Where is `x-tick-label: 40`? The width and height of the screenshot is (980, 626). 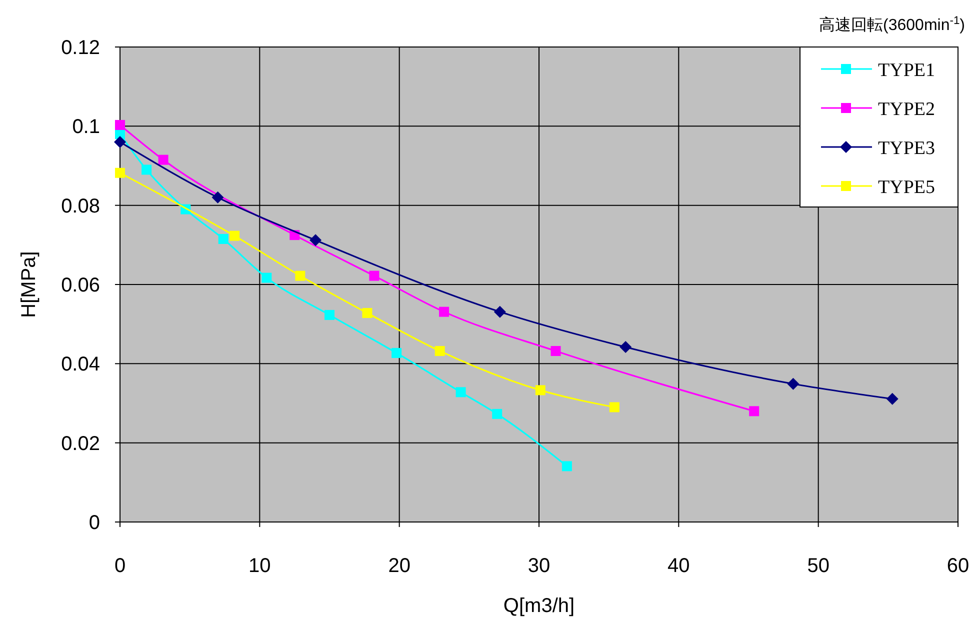
x-tick-label: 40 is located at coordinates (679, 566).